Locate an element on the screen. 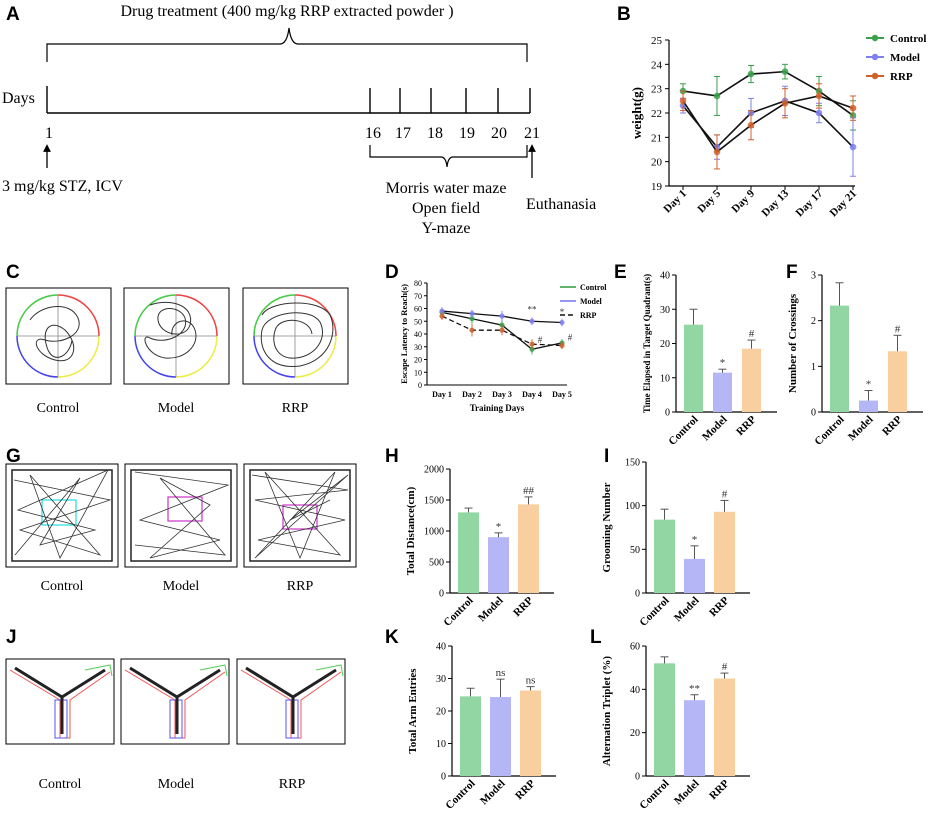 The height and width of the screenshot is (820, 934). x-tick-label: Day 2 is located at coordinates (472, 394).